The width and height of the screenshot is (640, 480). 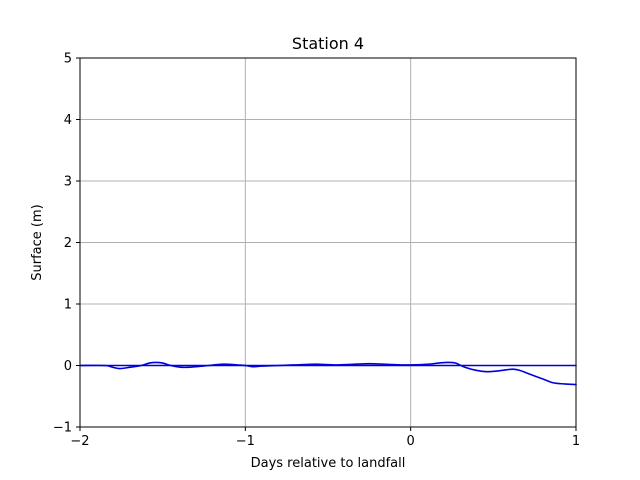 What do you see at coordinates (245, 441) in the screenshot?
I see `x-tick-label: −1` at bounding box center [245, 441].